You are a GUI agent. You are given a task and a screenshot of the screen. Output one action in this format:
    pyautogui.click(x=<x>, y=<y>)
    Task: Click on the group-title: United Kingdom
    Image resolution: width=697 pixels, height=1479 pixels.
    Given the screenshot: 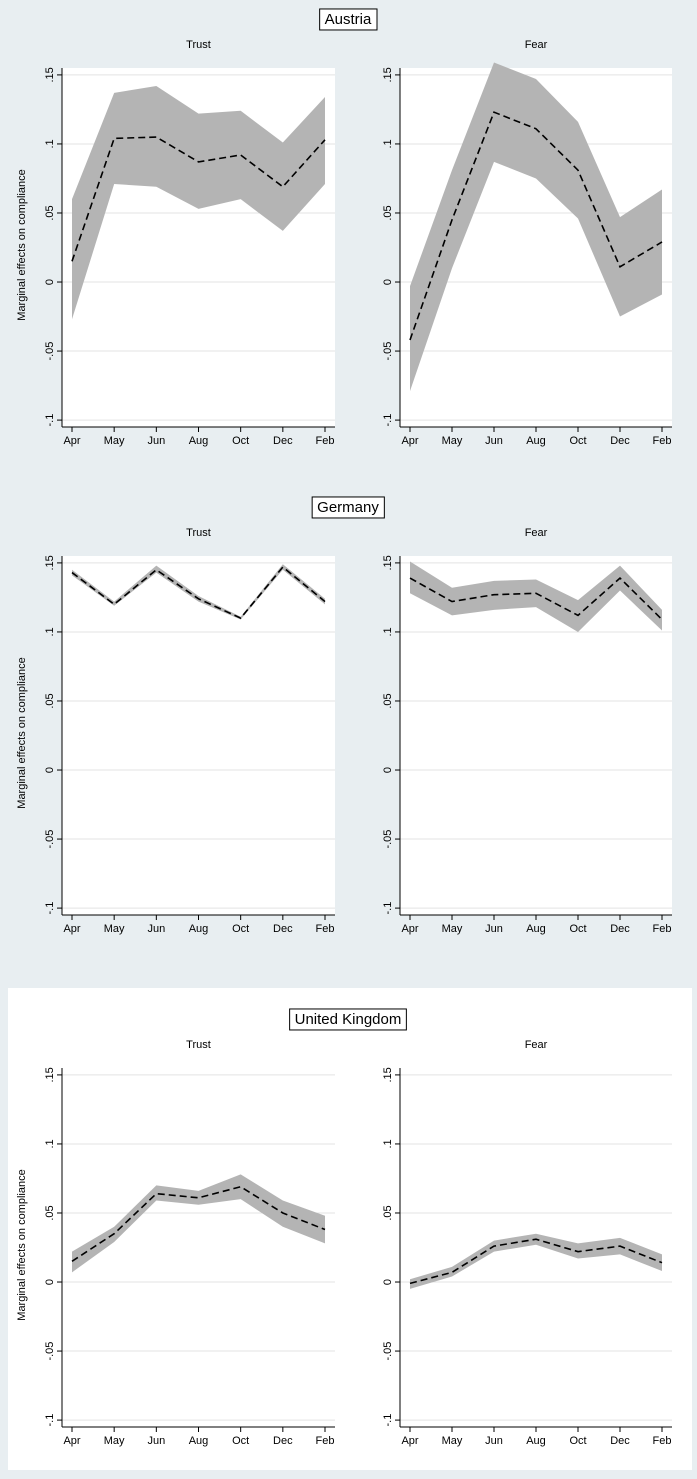 What is the action you would take?
    pyautogui.click(x=348, y=1019)
    